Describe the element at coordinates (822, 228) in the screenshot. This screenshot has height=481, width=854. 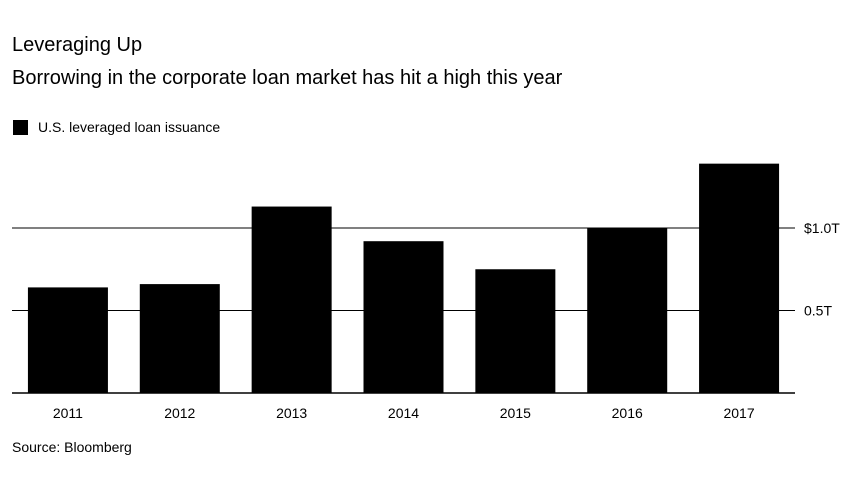
I see `y-tick-label: $1.0T` at that location.